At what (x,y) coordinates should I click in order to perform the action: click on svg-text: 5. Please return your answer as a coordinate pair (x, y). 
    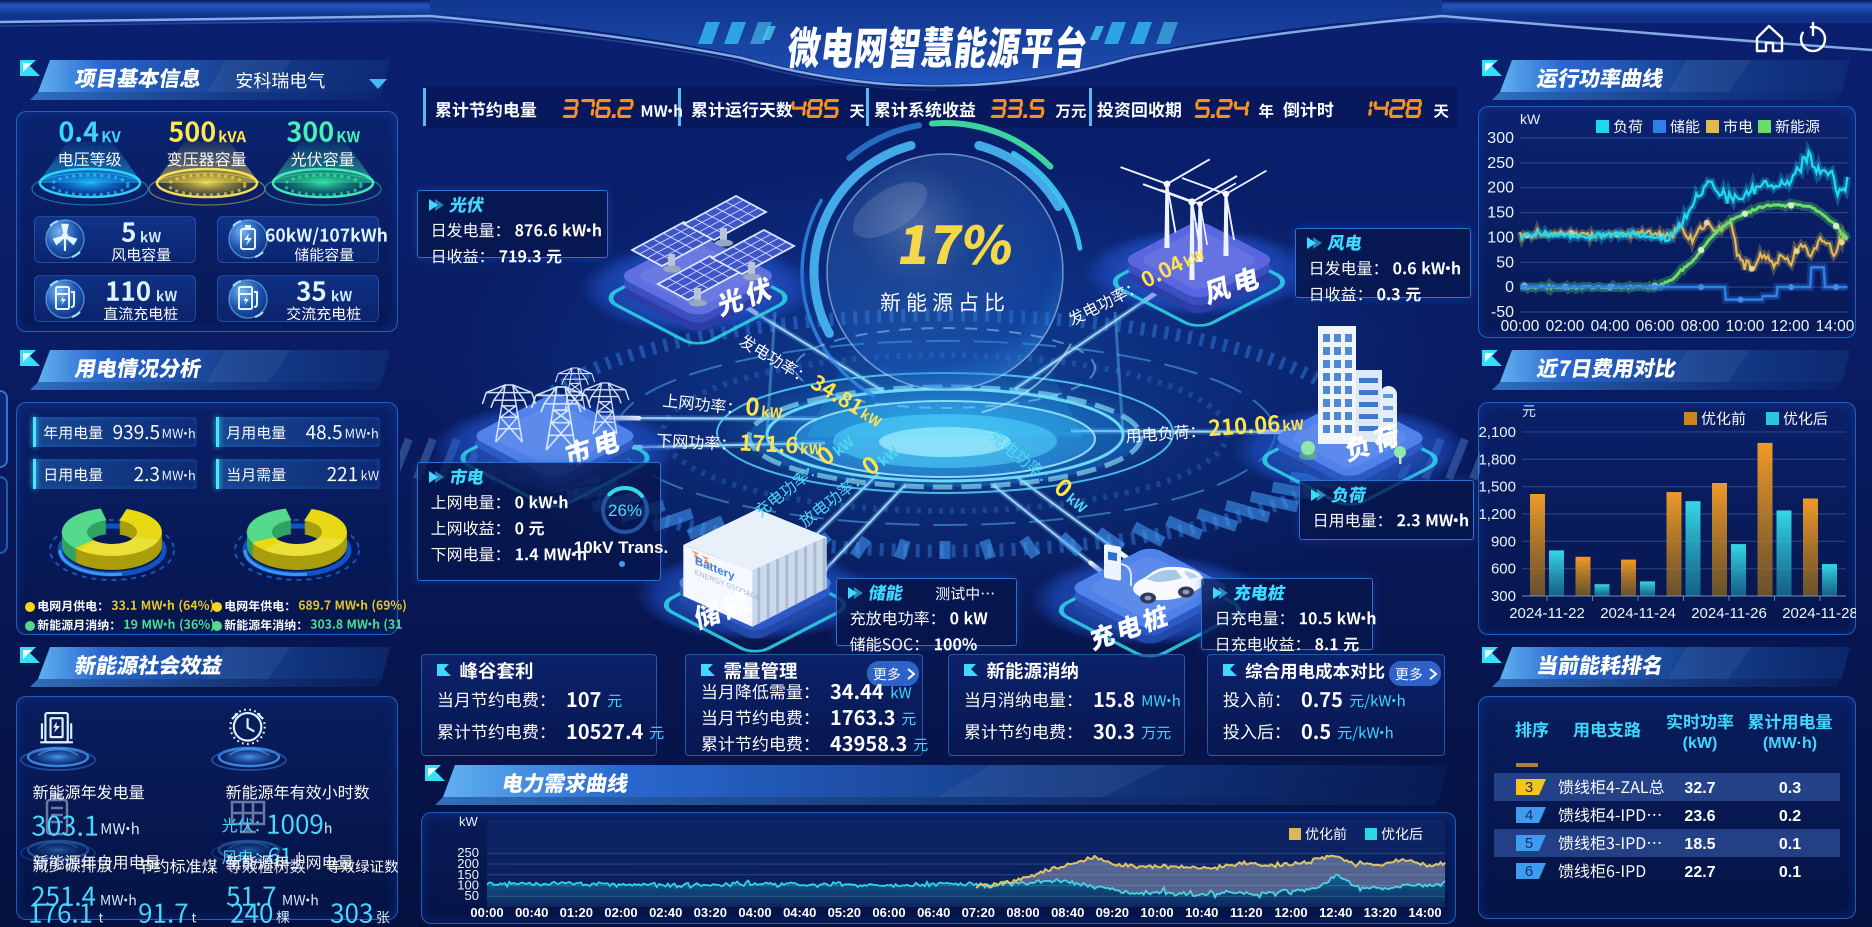
    Looking at the image, I should click on (1529, 843).